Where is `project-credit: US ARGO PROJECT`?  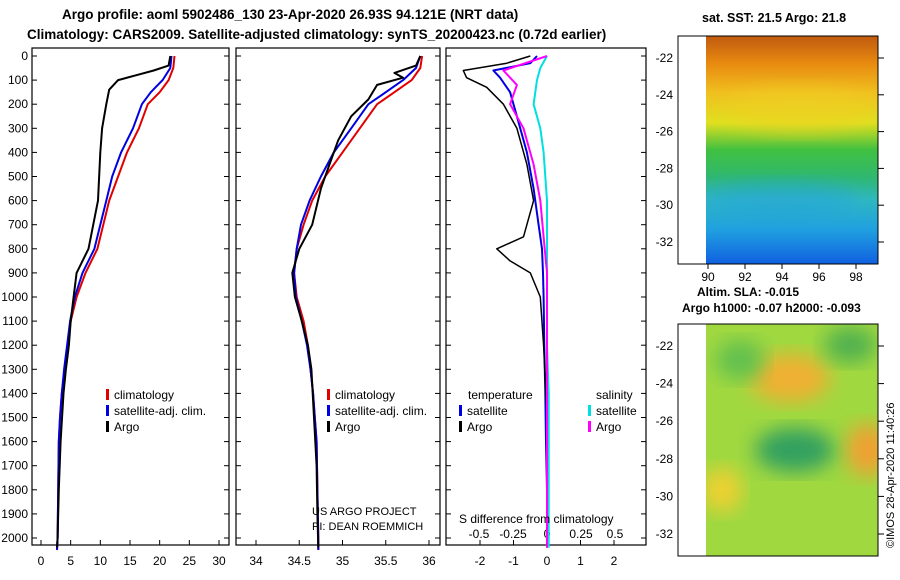
project-credit: US ARGO PROJECT is located at coordinates (364, 512).